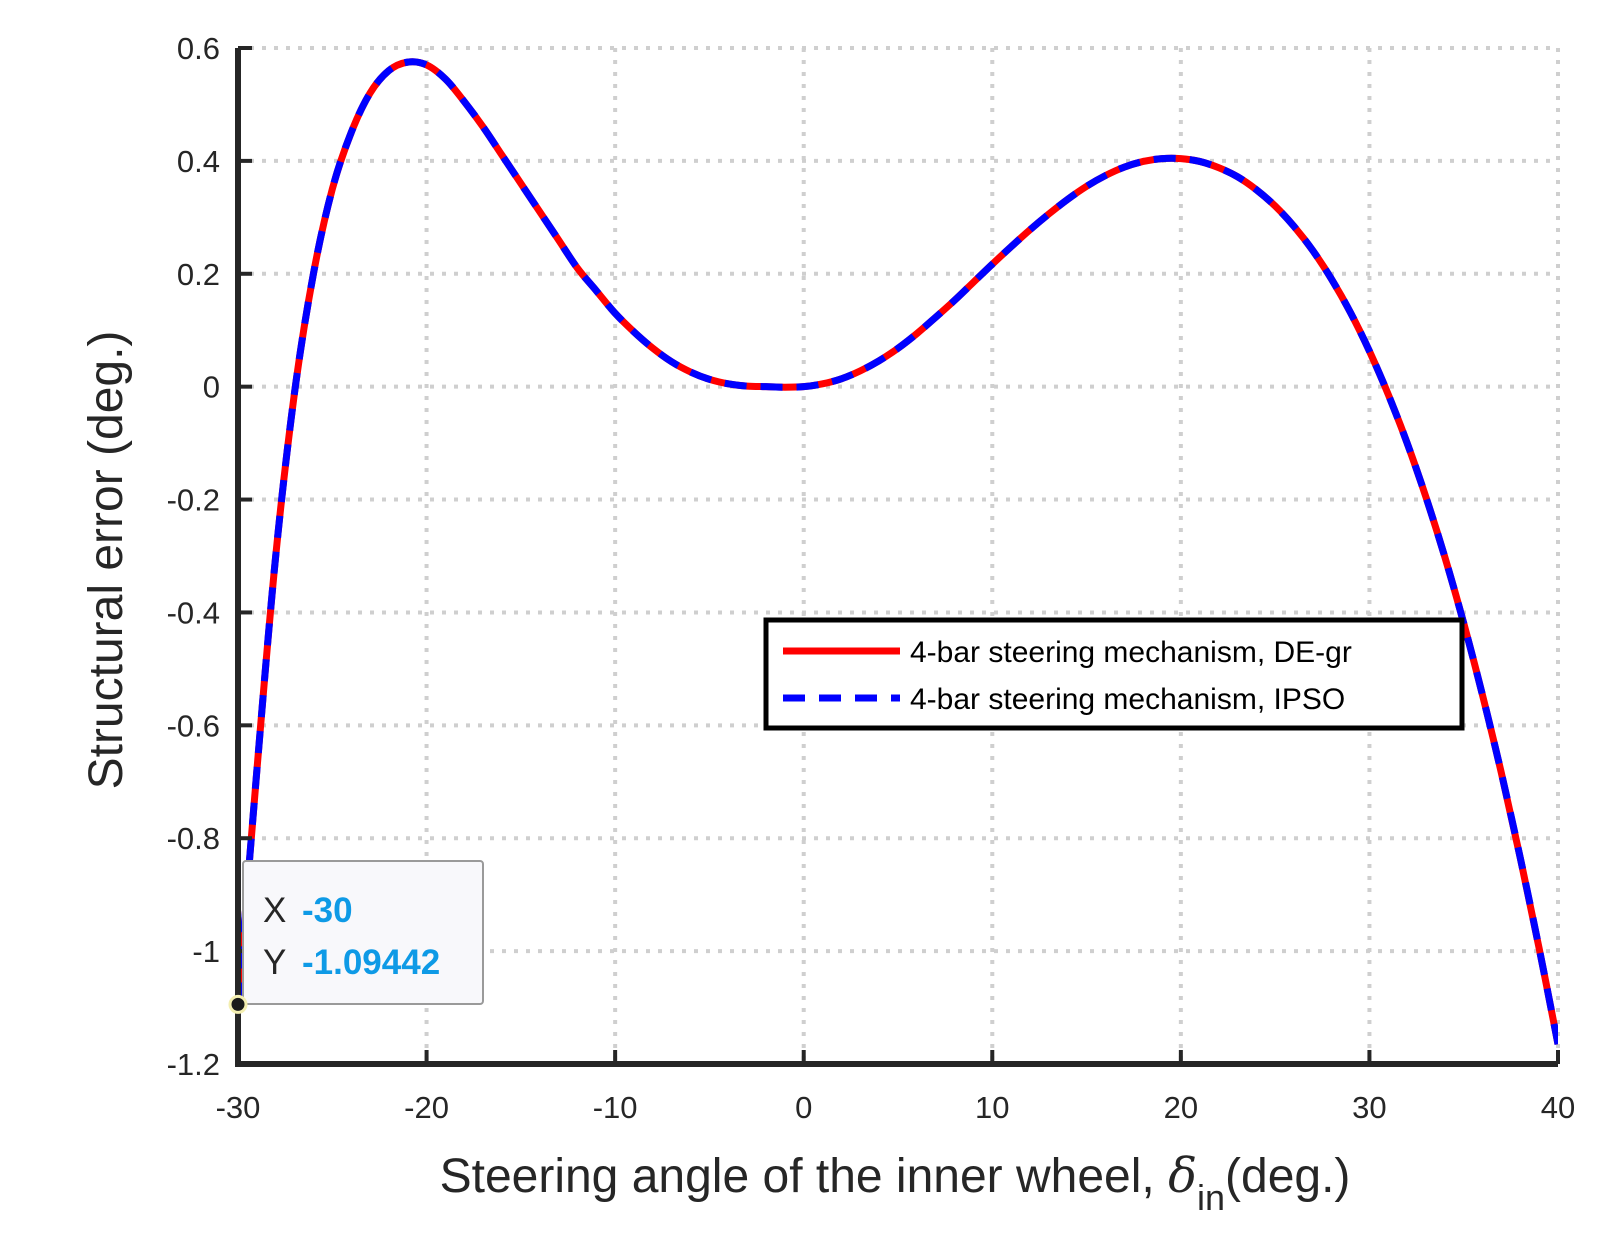 The width and height of the screenshot is (1612, 1249). I want to click on x-tick-label: 30, so click(1369, 1107).